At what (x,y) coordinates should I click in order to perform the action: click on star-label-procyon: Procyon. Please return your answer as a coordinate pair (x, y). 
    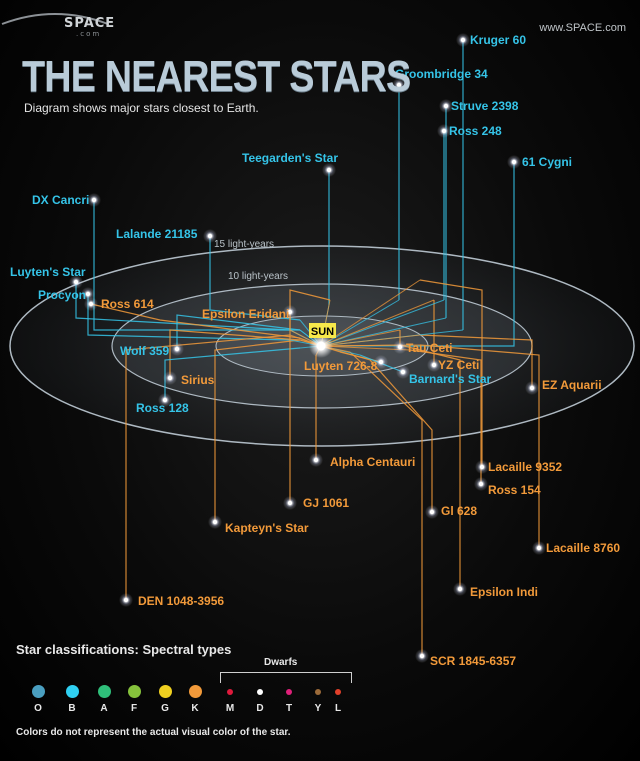
    Looking at the image, I should click on (62, 295).